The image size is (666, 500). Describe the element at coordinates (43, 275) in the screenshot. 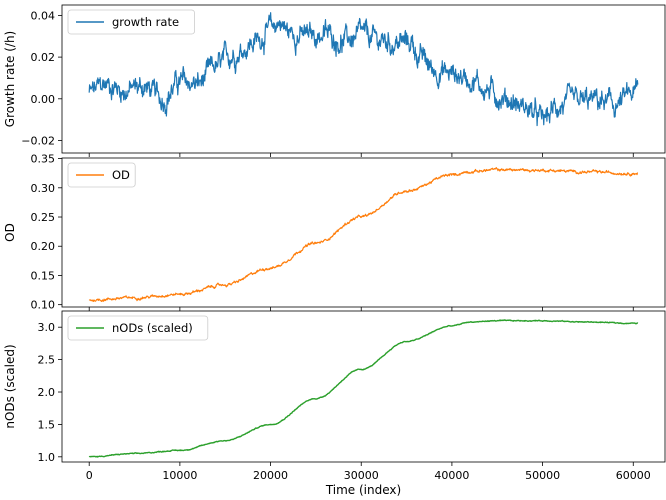

I see `y-tick-label: 0.15` at that location.